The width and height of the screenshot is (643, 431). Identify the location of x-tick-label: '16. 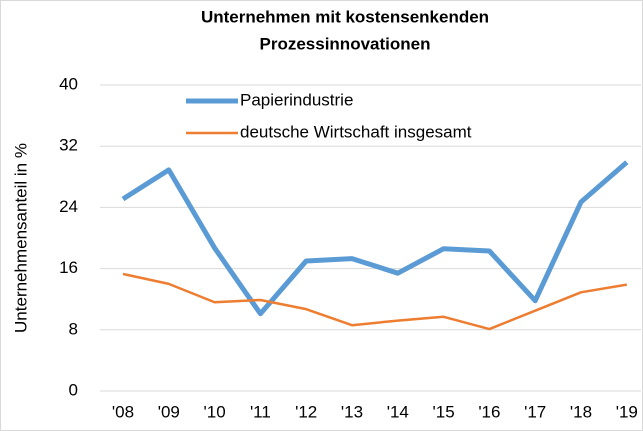
(489, 411).